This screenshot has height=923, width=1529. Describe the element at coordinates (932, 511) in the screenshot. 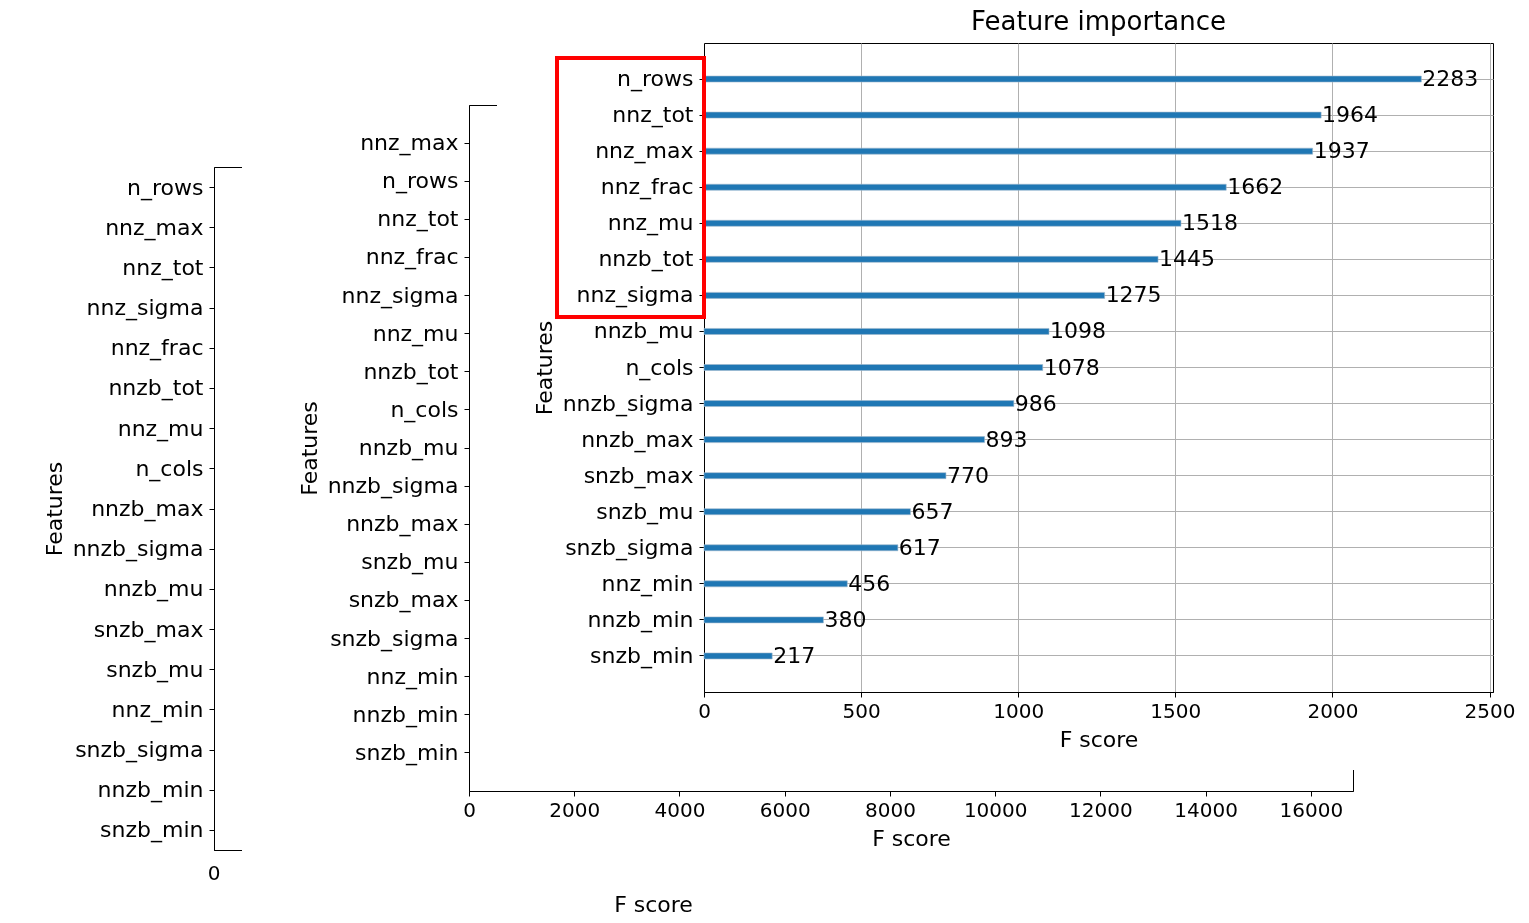

I see `data-label: 657` at that location.